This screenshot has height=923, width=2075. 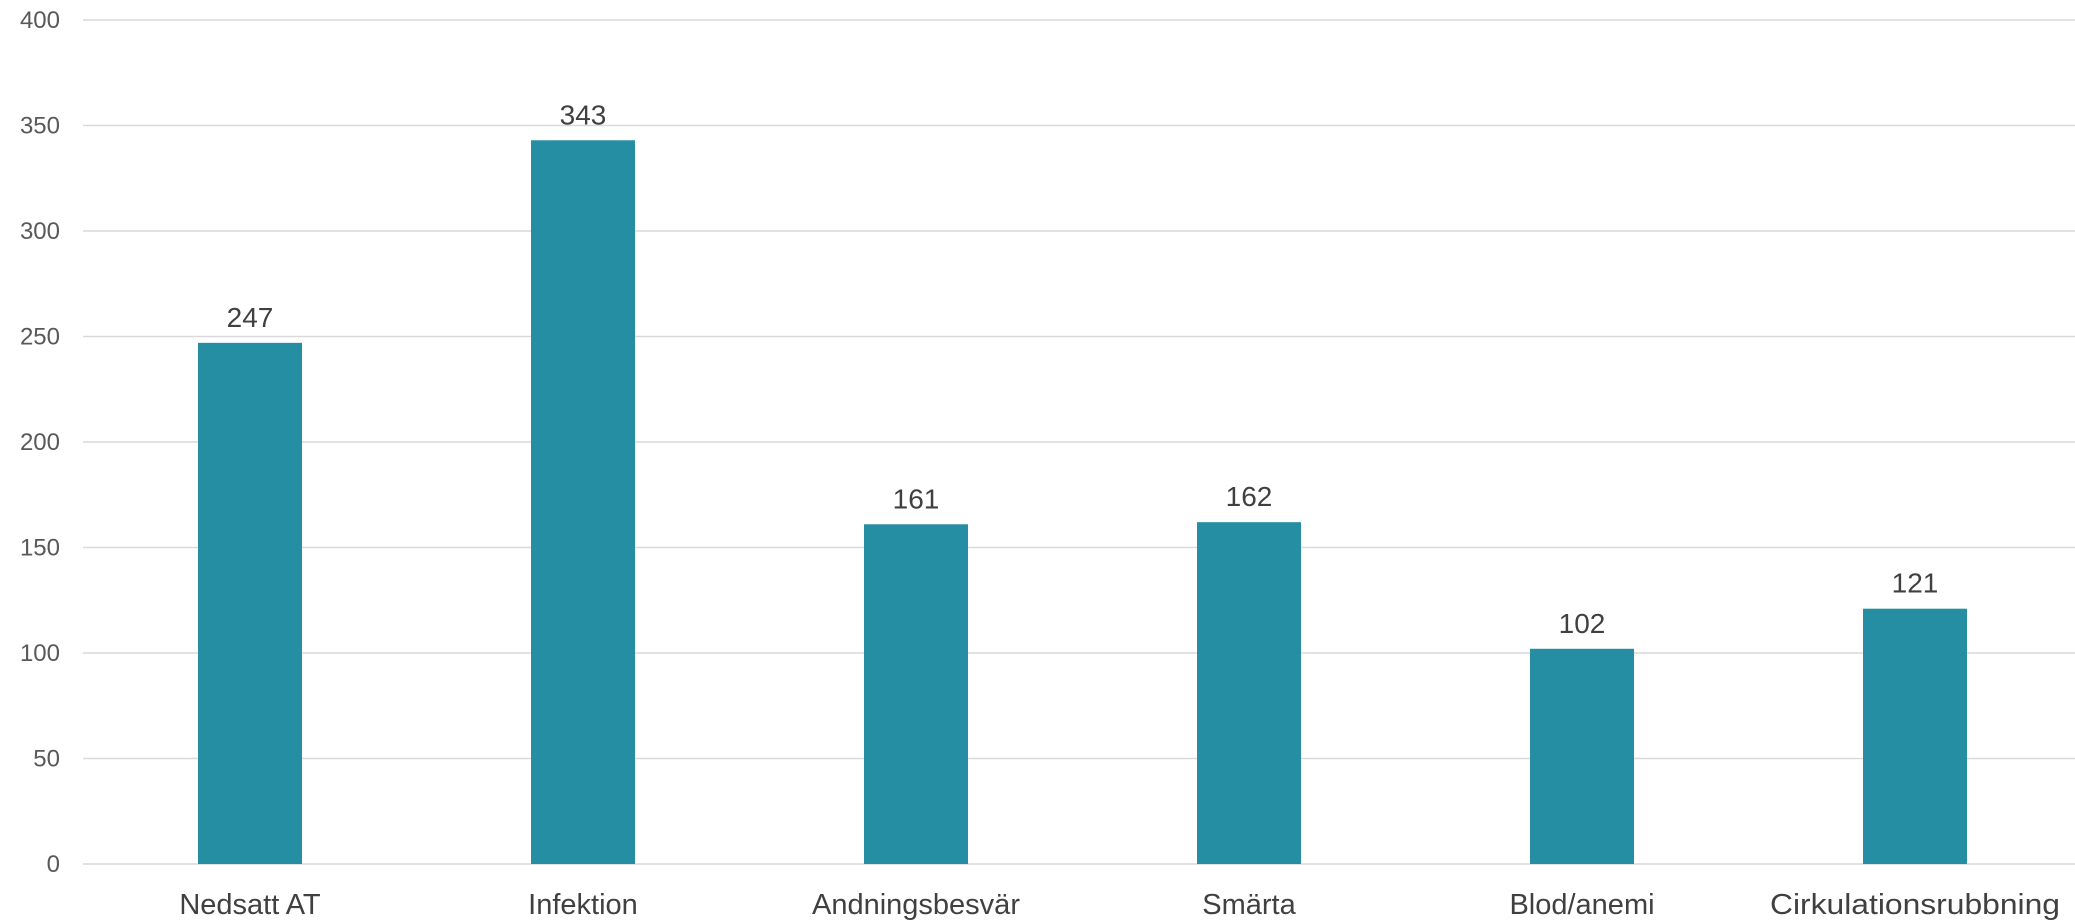 I want to click on y-axis-tick-labels: 0 50 100 150 200 250 300 350 400, so click(x=40, y=442).